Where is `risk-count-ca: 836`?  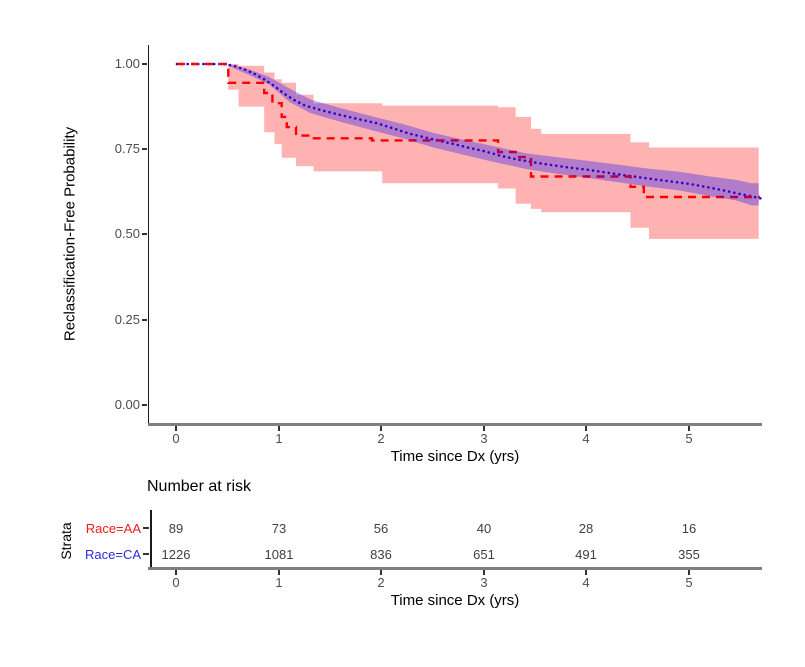
risk-count-ca: 836 is located at coordinates (381, 554).